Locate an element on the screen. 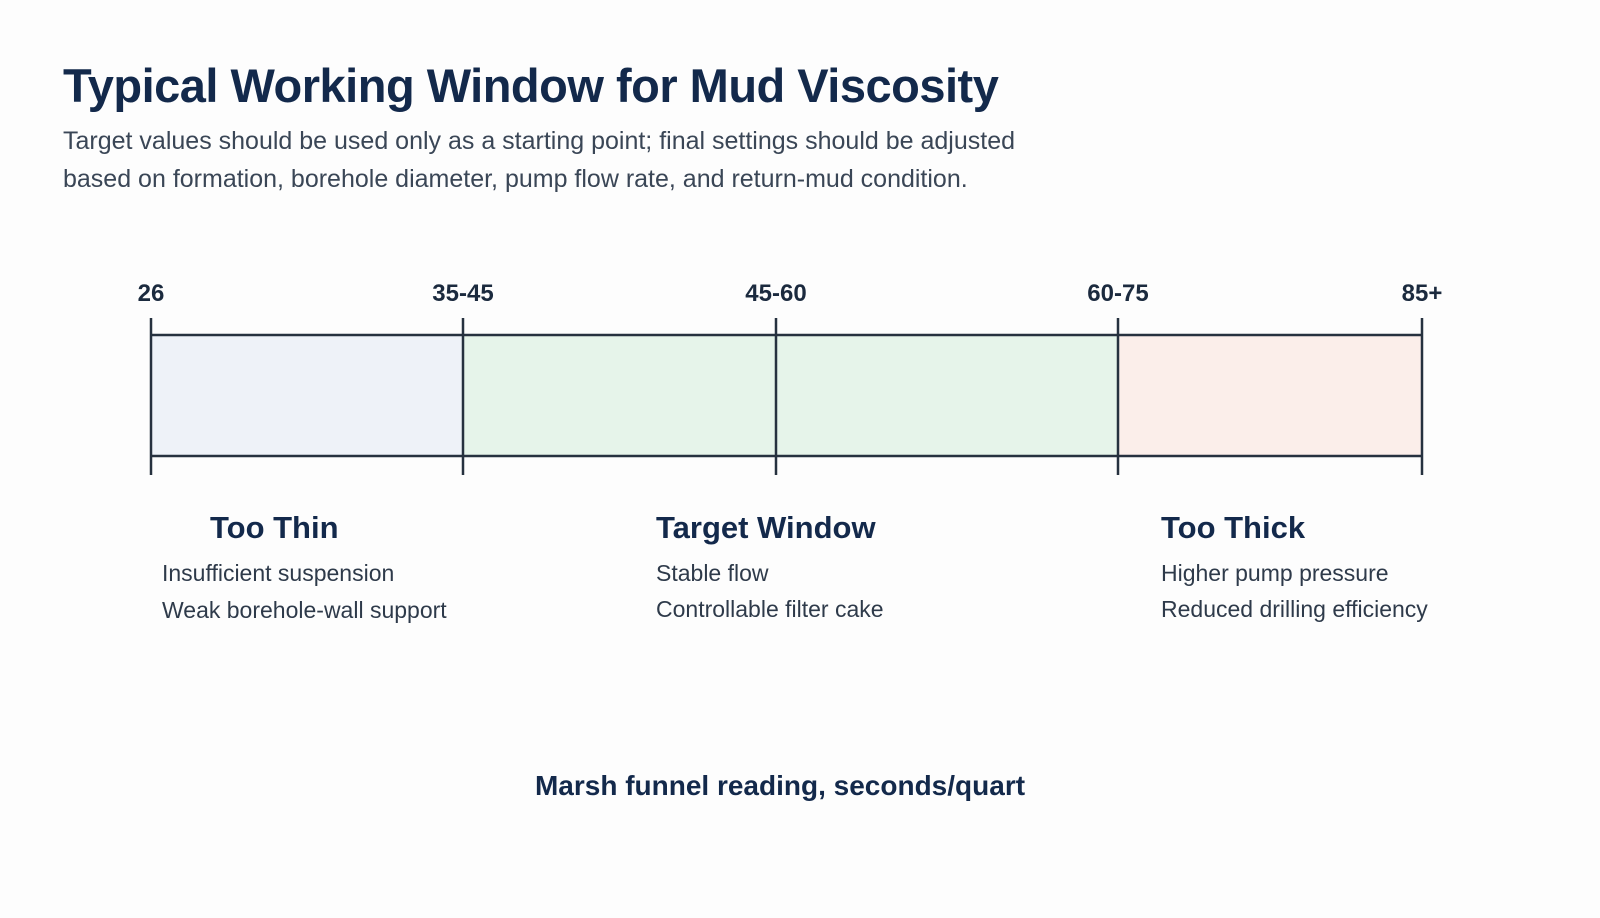 The width and height of the screenshot is (1600, 918). zone-too-thin-note-2: Weak borehole-wall support is located at coordinates (304, 610).